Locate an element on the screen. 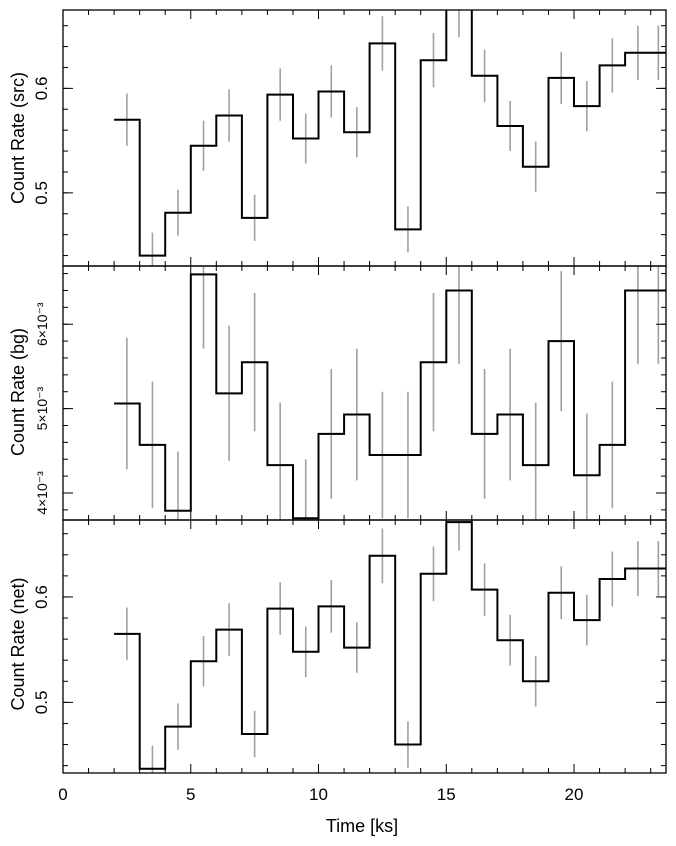 This screenshot has width=676, height=846. xlabel: Time [ks] is located at coordinates (362, 826).